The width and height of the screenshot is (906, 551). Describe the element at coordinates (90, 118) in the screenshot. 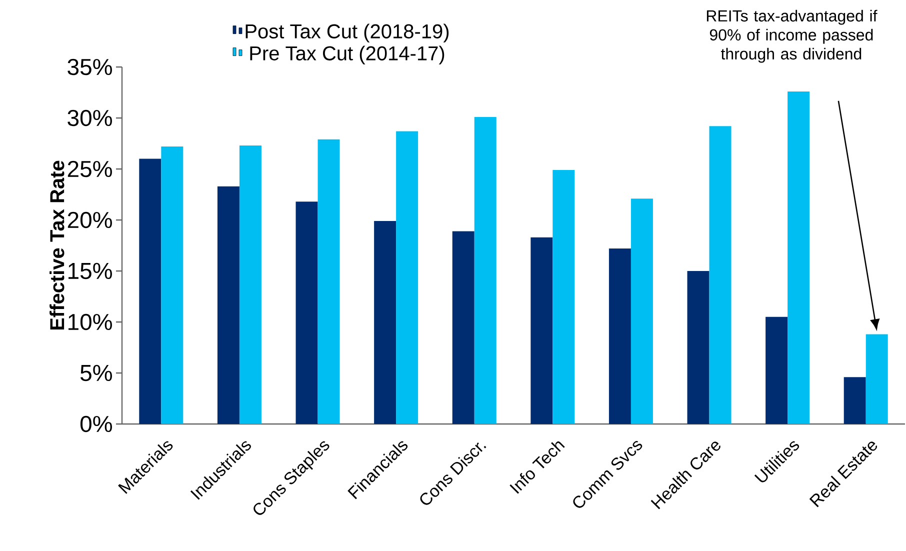

I see `y-tick-label: 30%` at that location.